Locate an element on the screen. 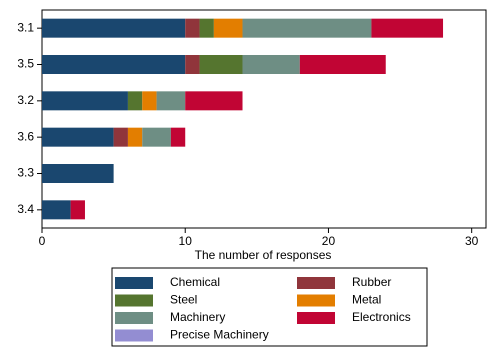 The height and width of the screenshot is (364, 500). legend-label: Steel is located at coordinates (183, 300).